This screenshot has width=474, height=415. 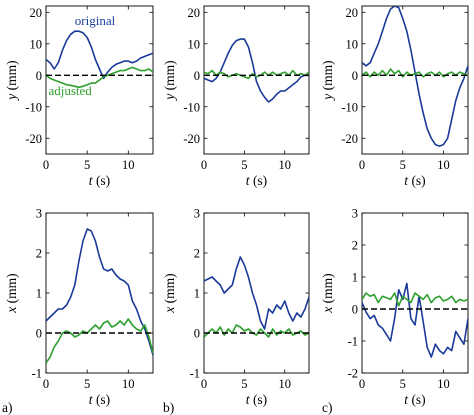 I want to click on annotation-original: original, so click(x=95, y=20).